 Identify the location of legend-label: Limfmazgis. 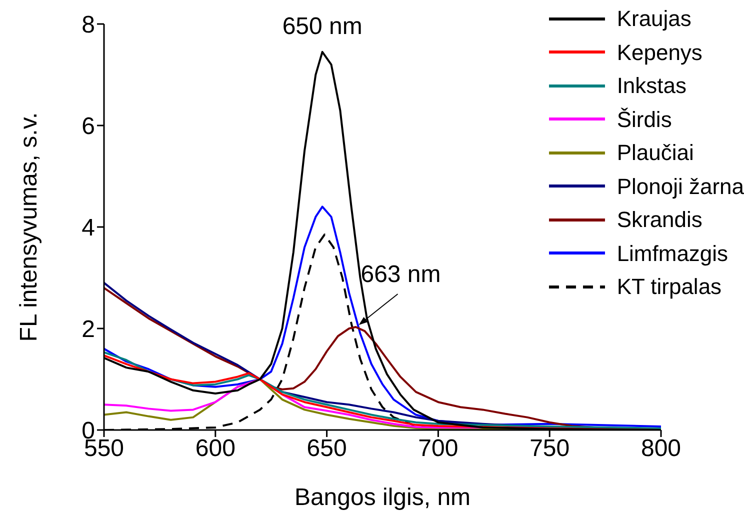
(672, 254).